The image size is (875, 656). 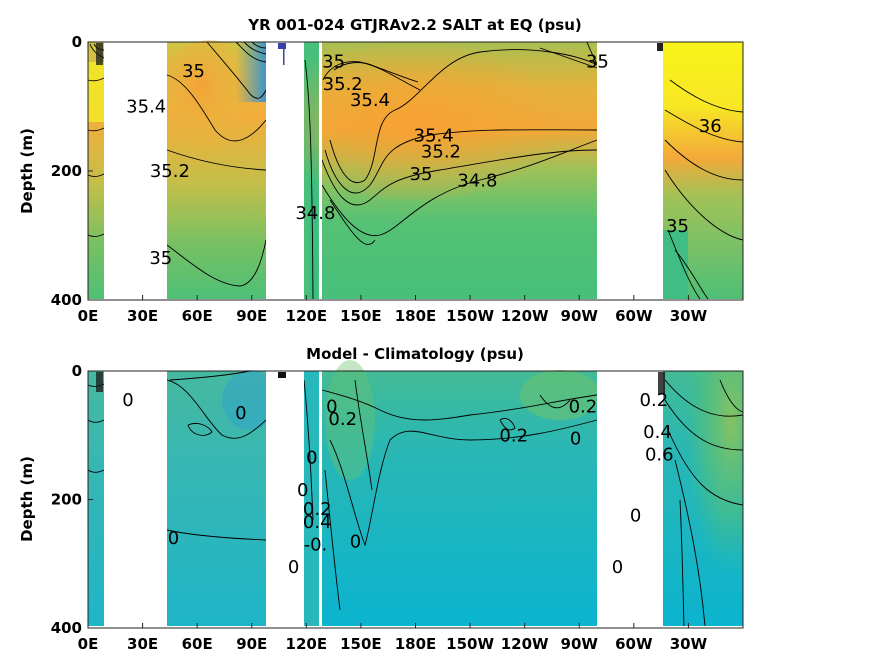 I want to click on salinity-x-tick-label: 180E, so click(x=416, y=316).